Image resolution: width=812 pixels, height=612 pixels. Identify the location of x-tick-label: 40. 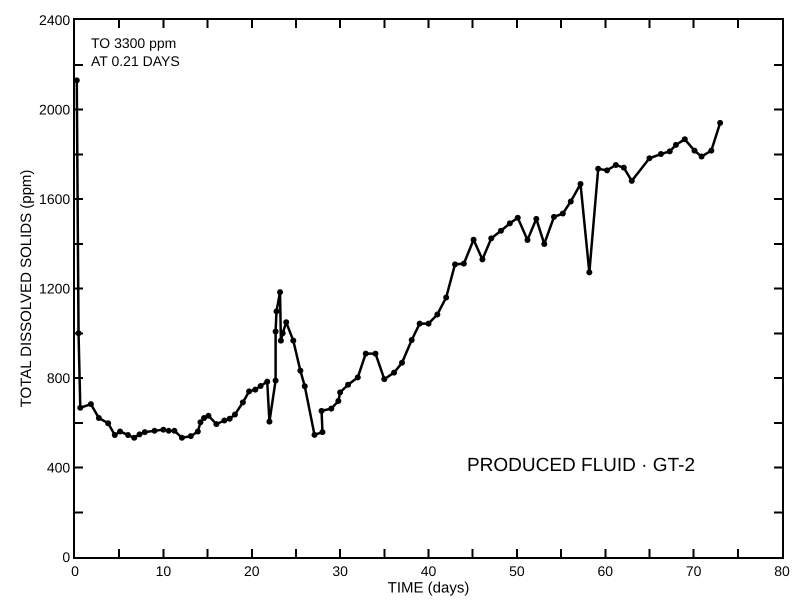
(428, 570).